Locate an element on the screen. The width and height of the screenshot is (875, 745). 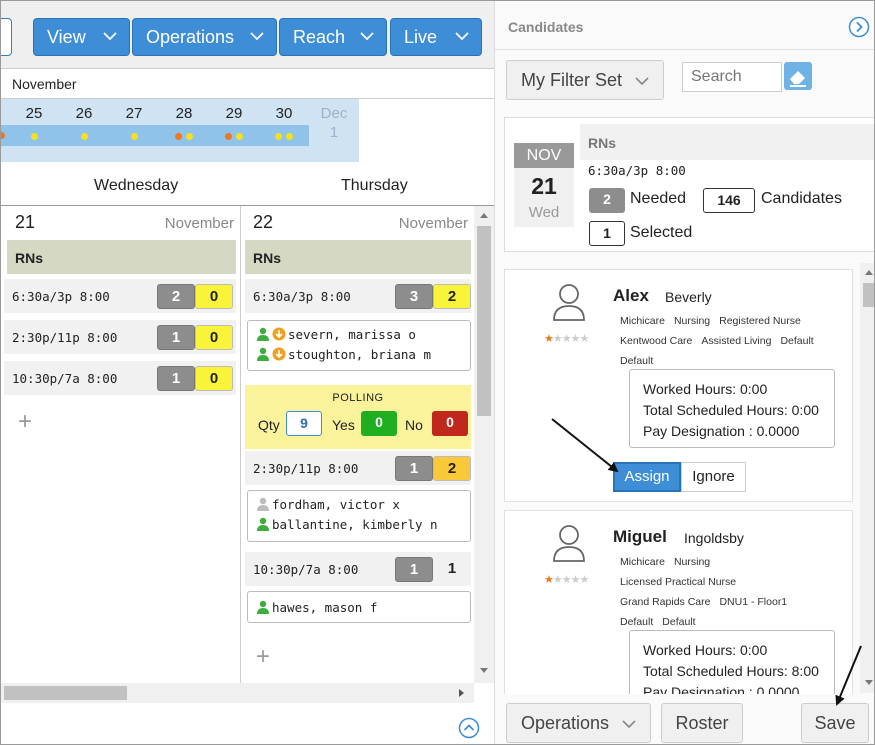
toolbar-partial-button is located at coordinates (6, 37).